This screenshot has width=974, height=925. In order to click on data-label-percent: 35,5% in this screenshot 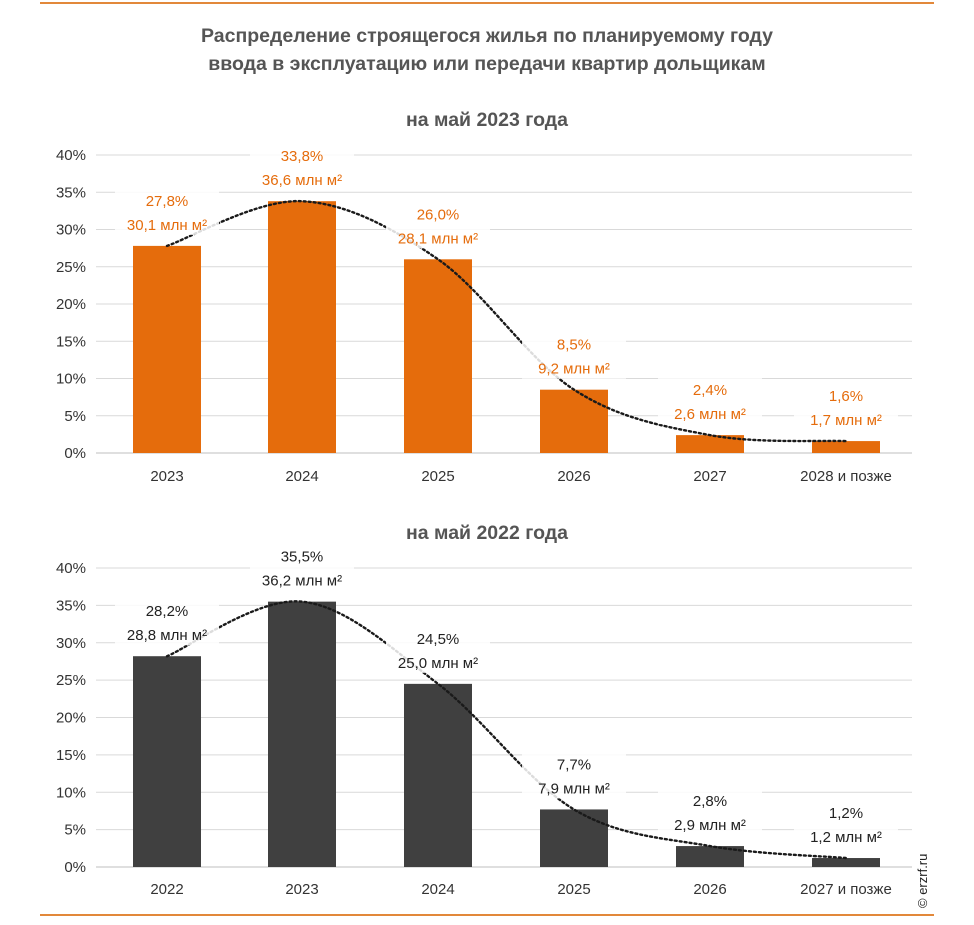, I will do `click(302, 557)`.